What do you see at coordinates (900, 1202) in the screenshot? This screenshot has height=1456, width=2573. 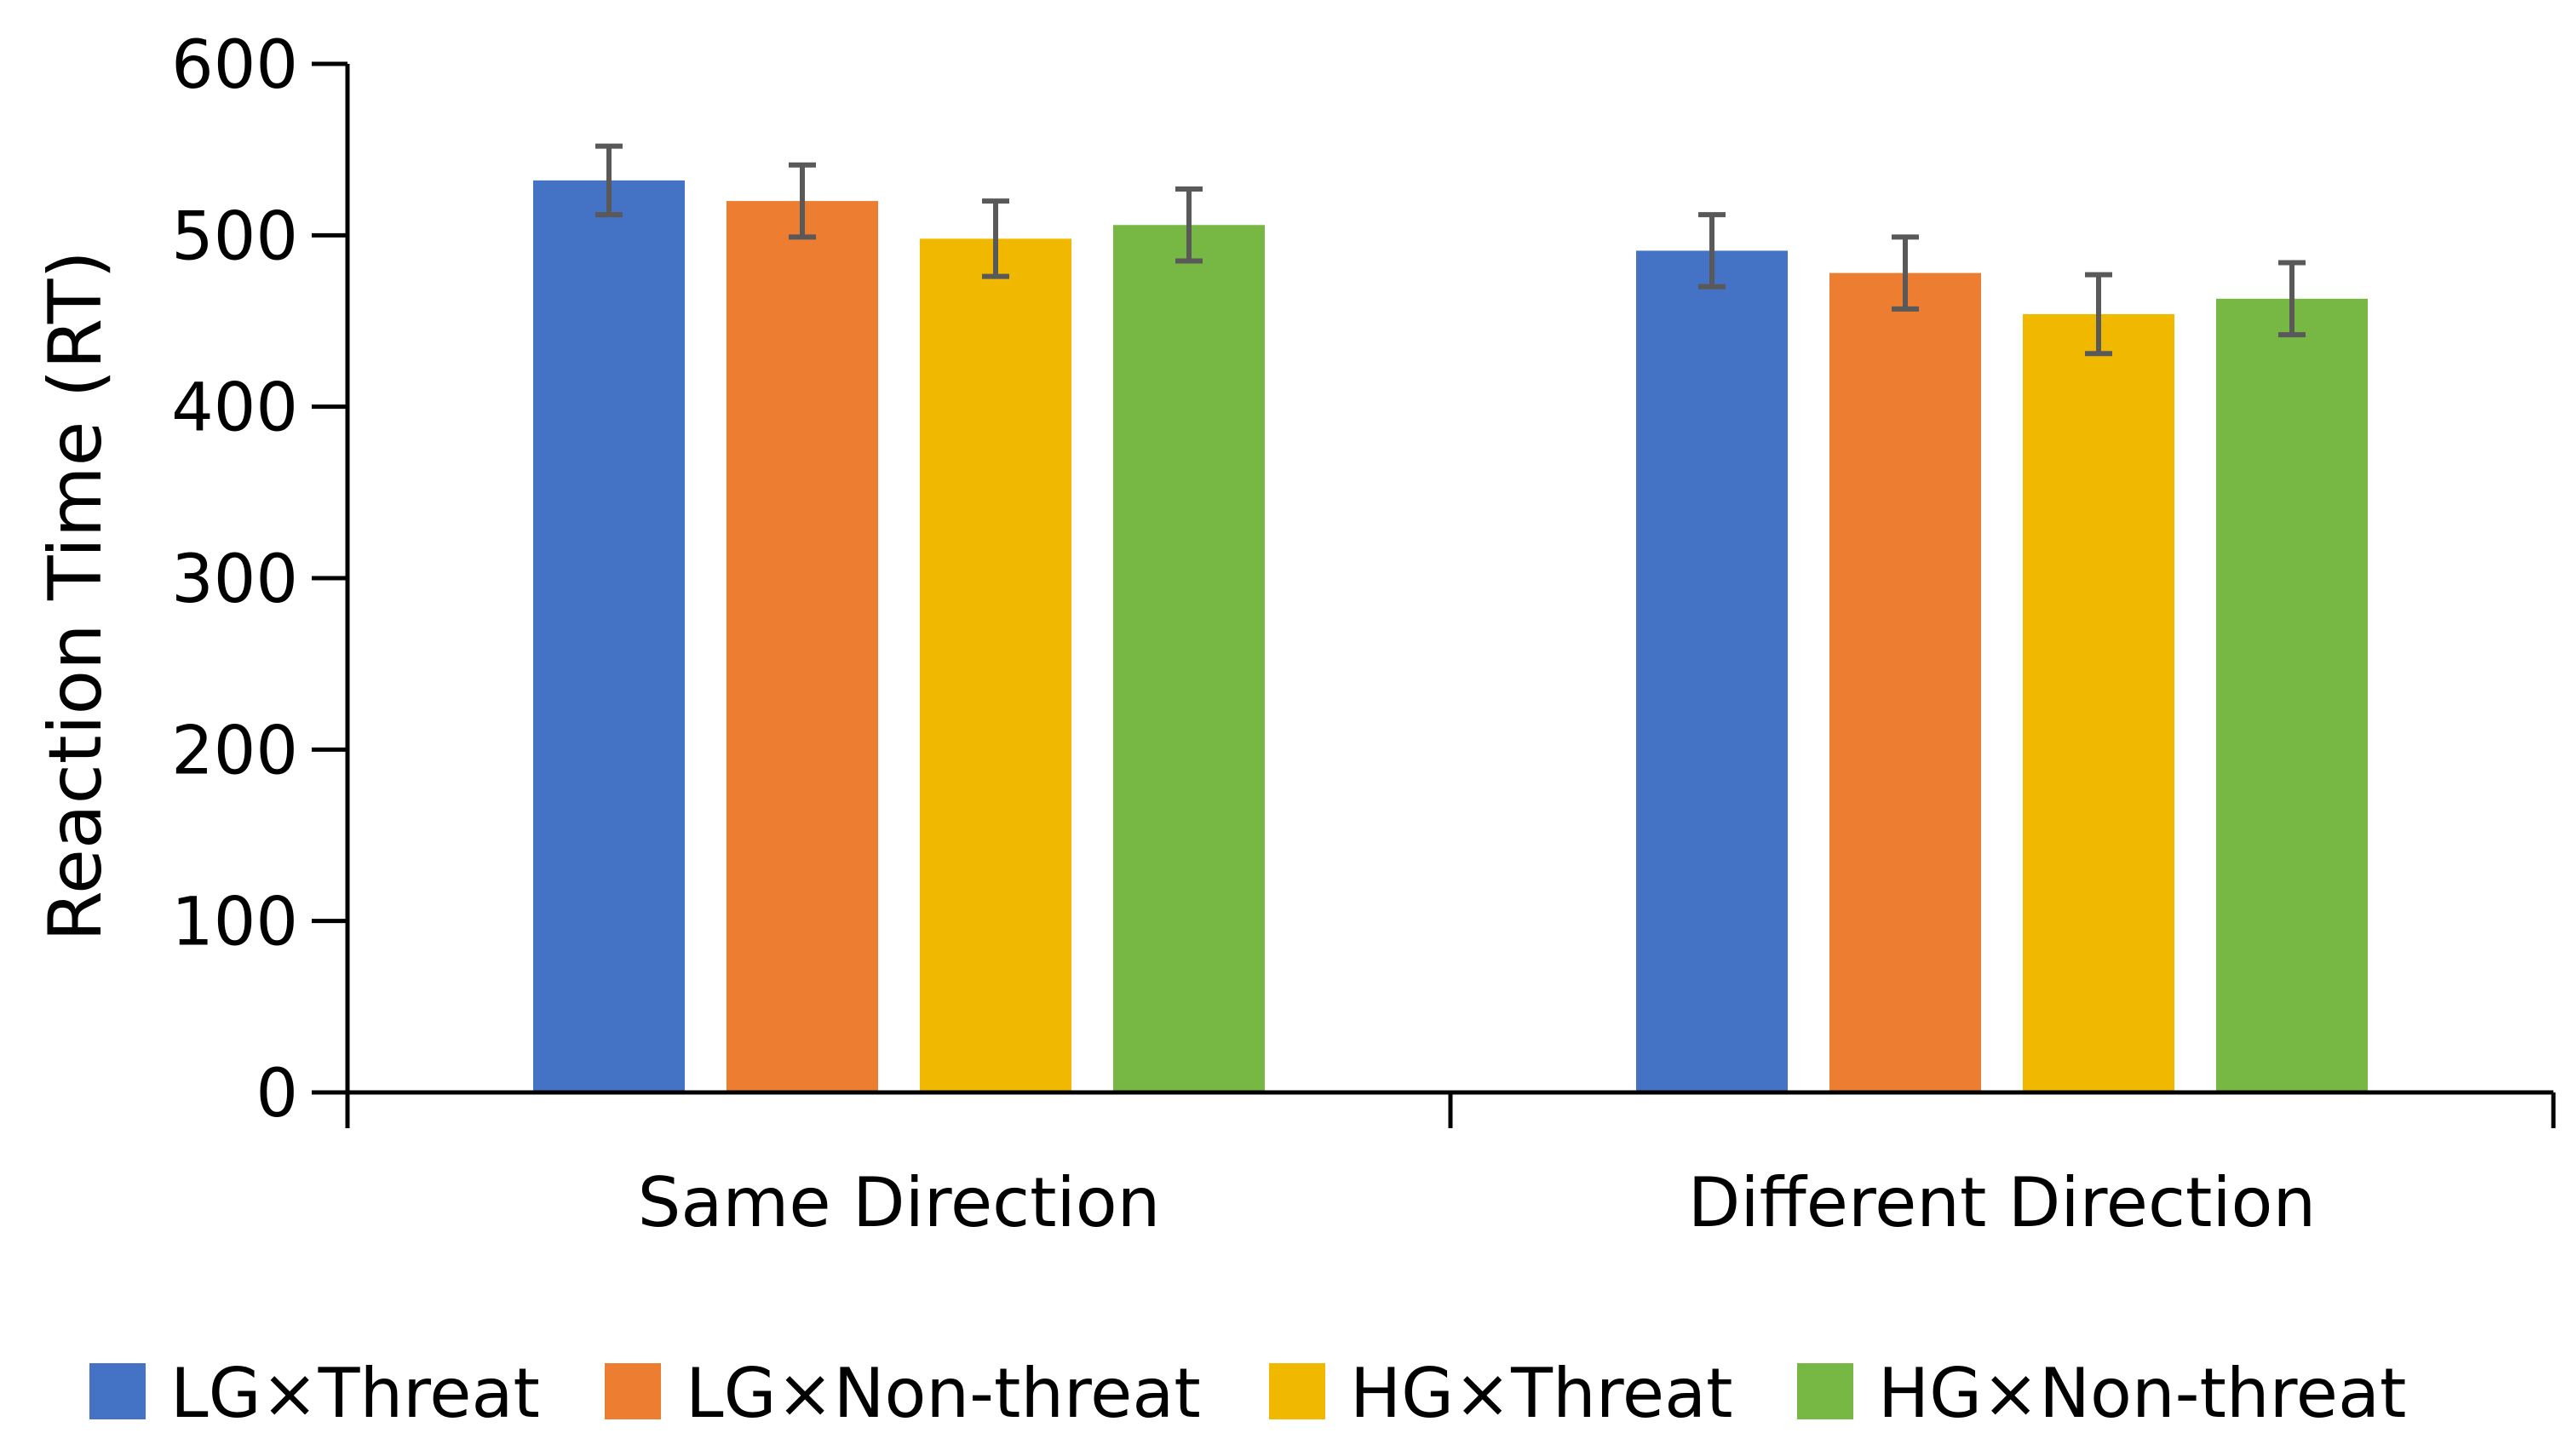 I see `category-label-0: Same Direction` at bounding box center [900, 1202].